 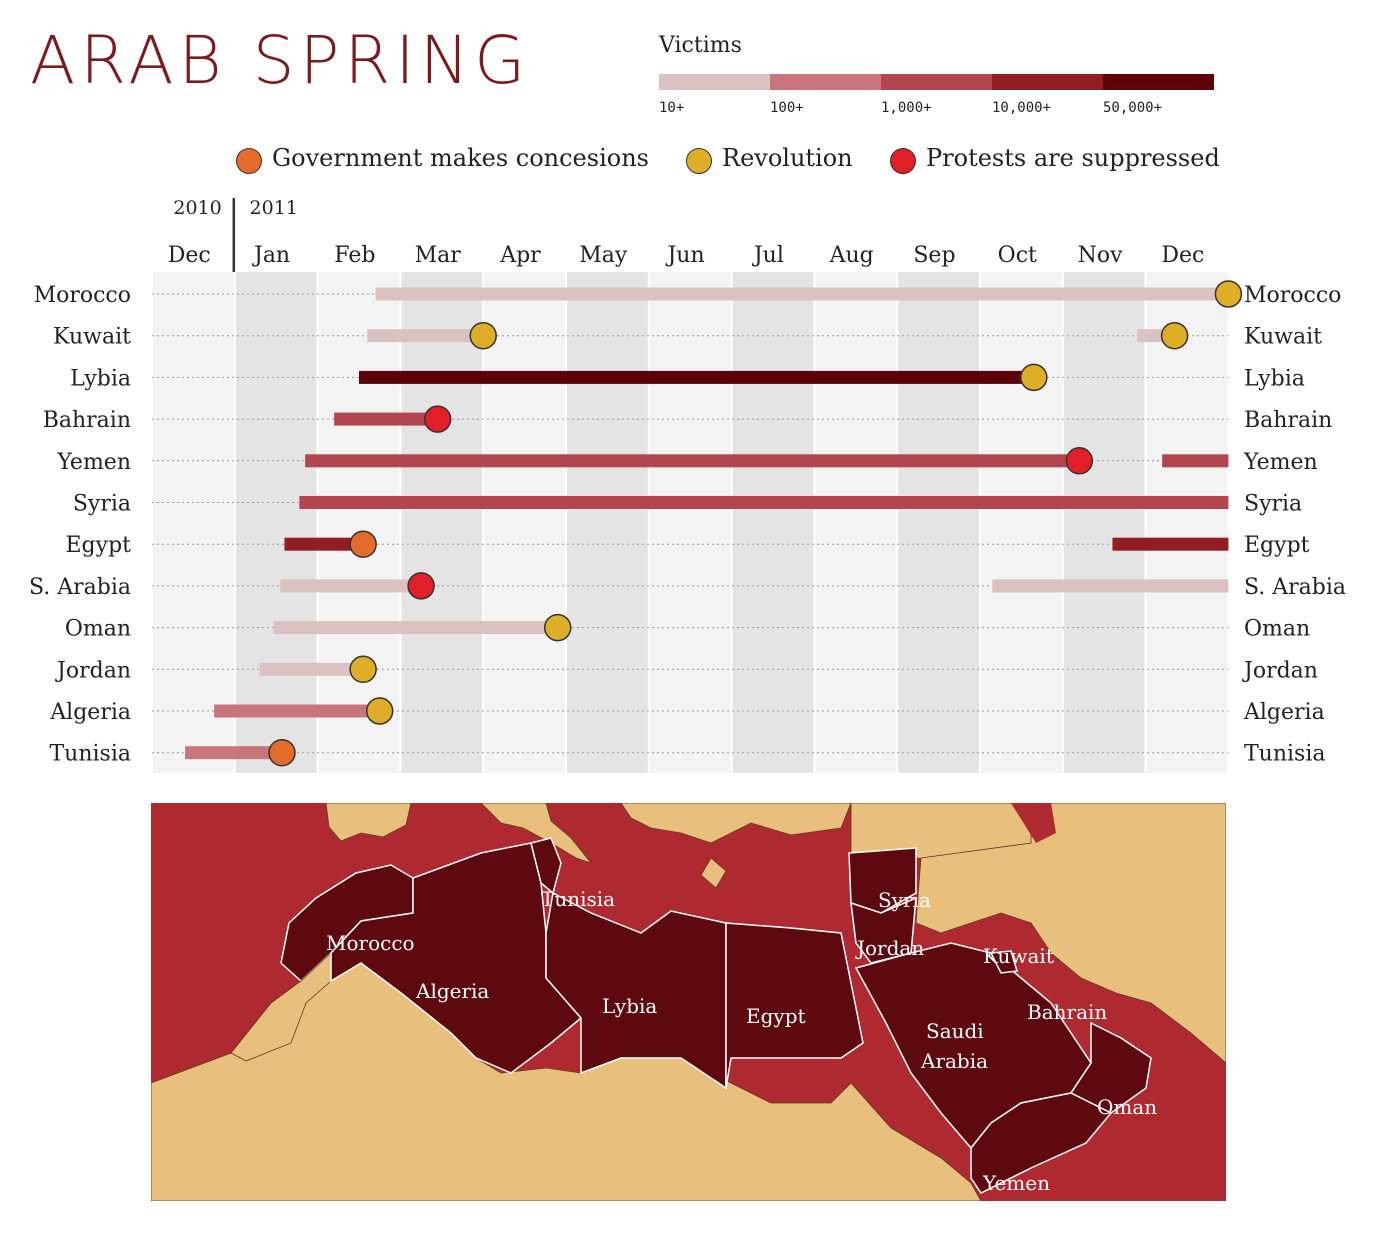 I want to click on legend-dot-revolution, so click(x=699, y=161).